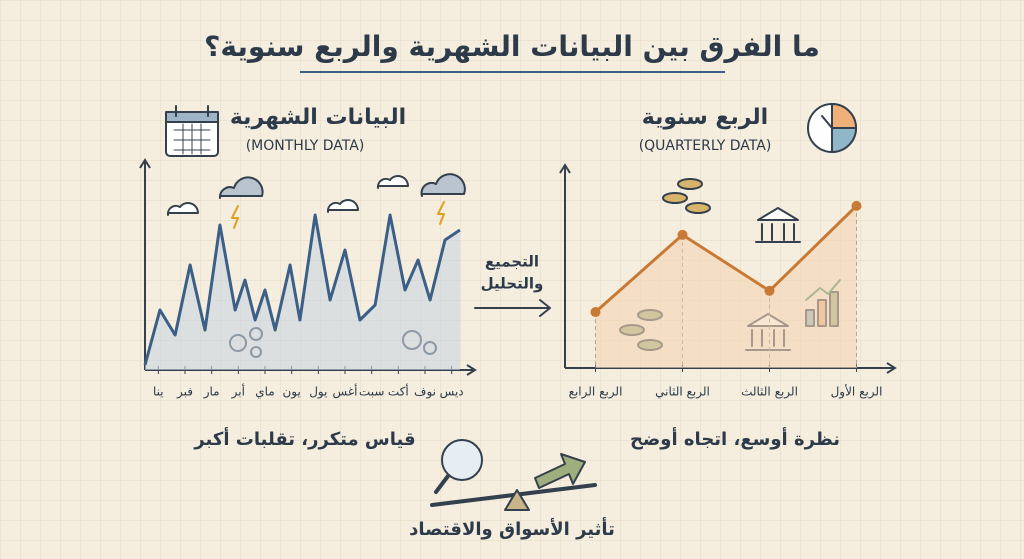  Describe the element at coordinates (705, 117) in the screenshot. I see `chart-title: الربع سنوية` at that location.